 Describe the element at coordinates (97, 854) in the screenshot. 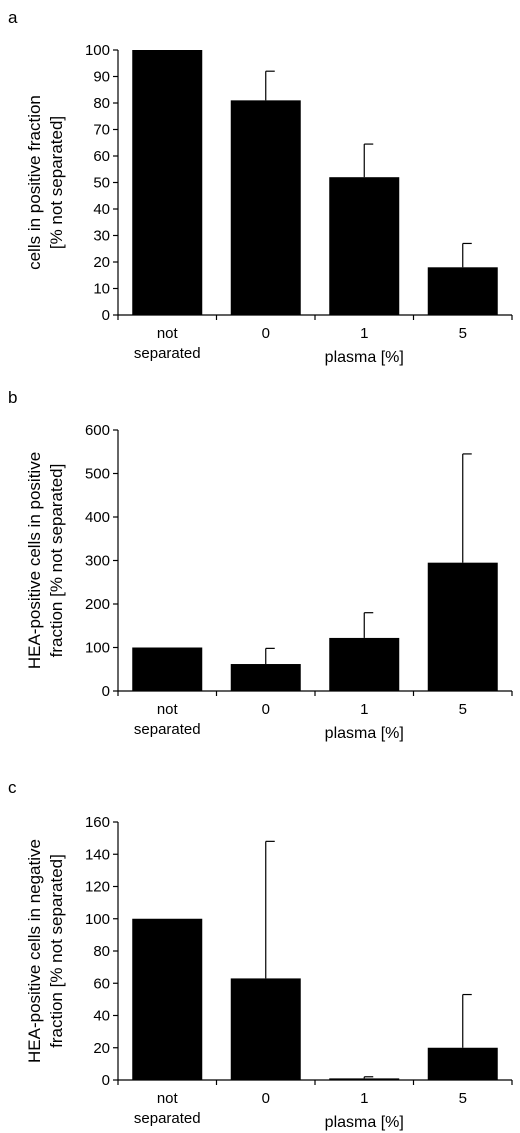

I see `y-tick-label: 140` at that location.